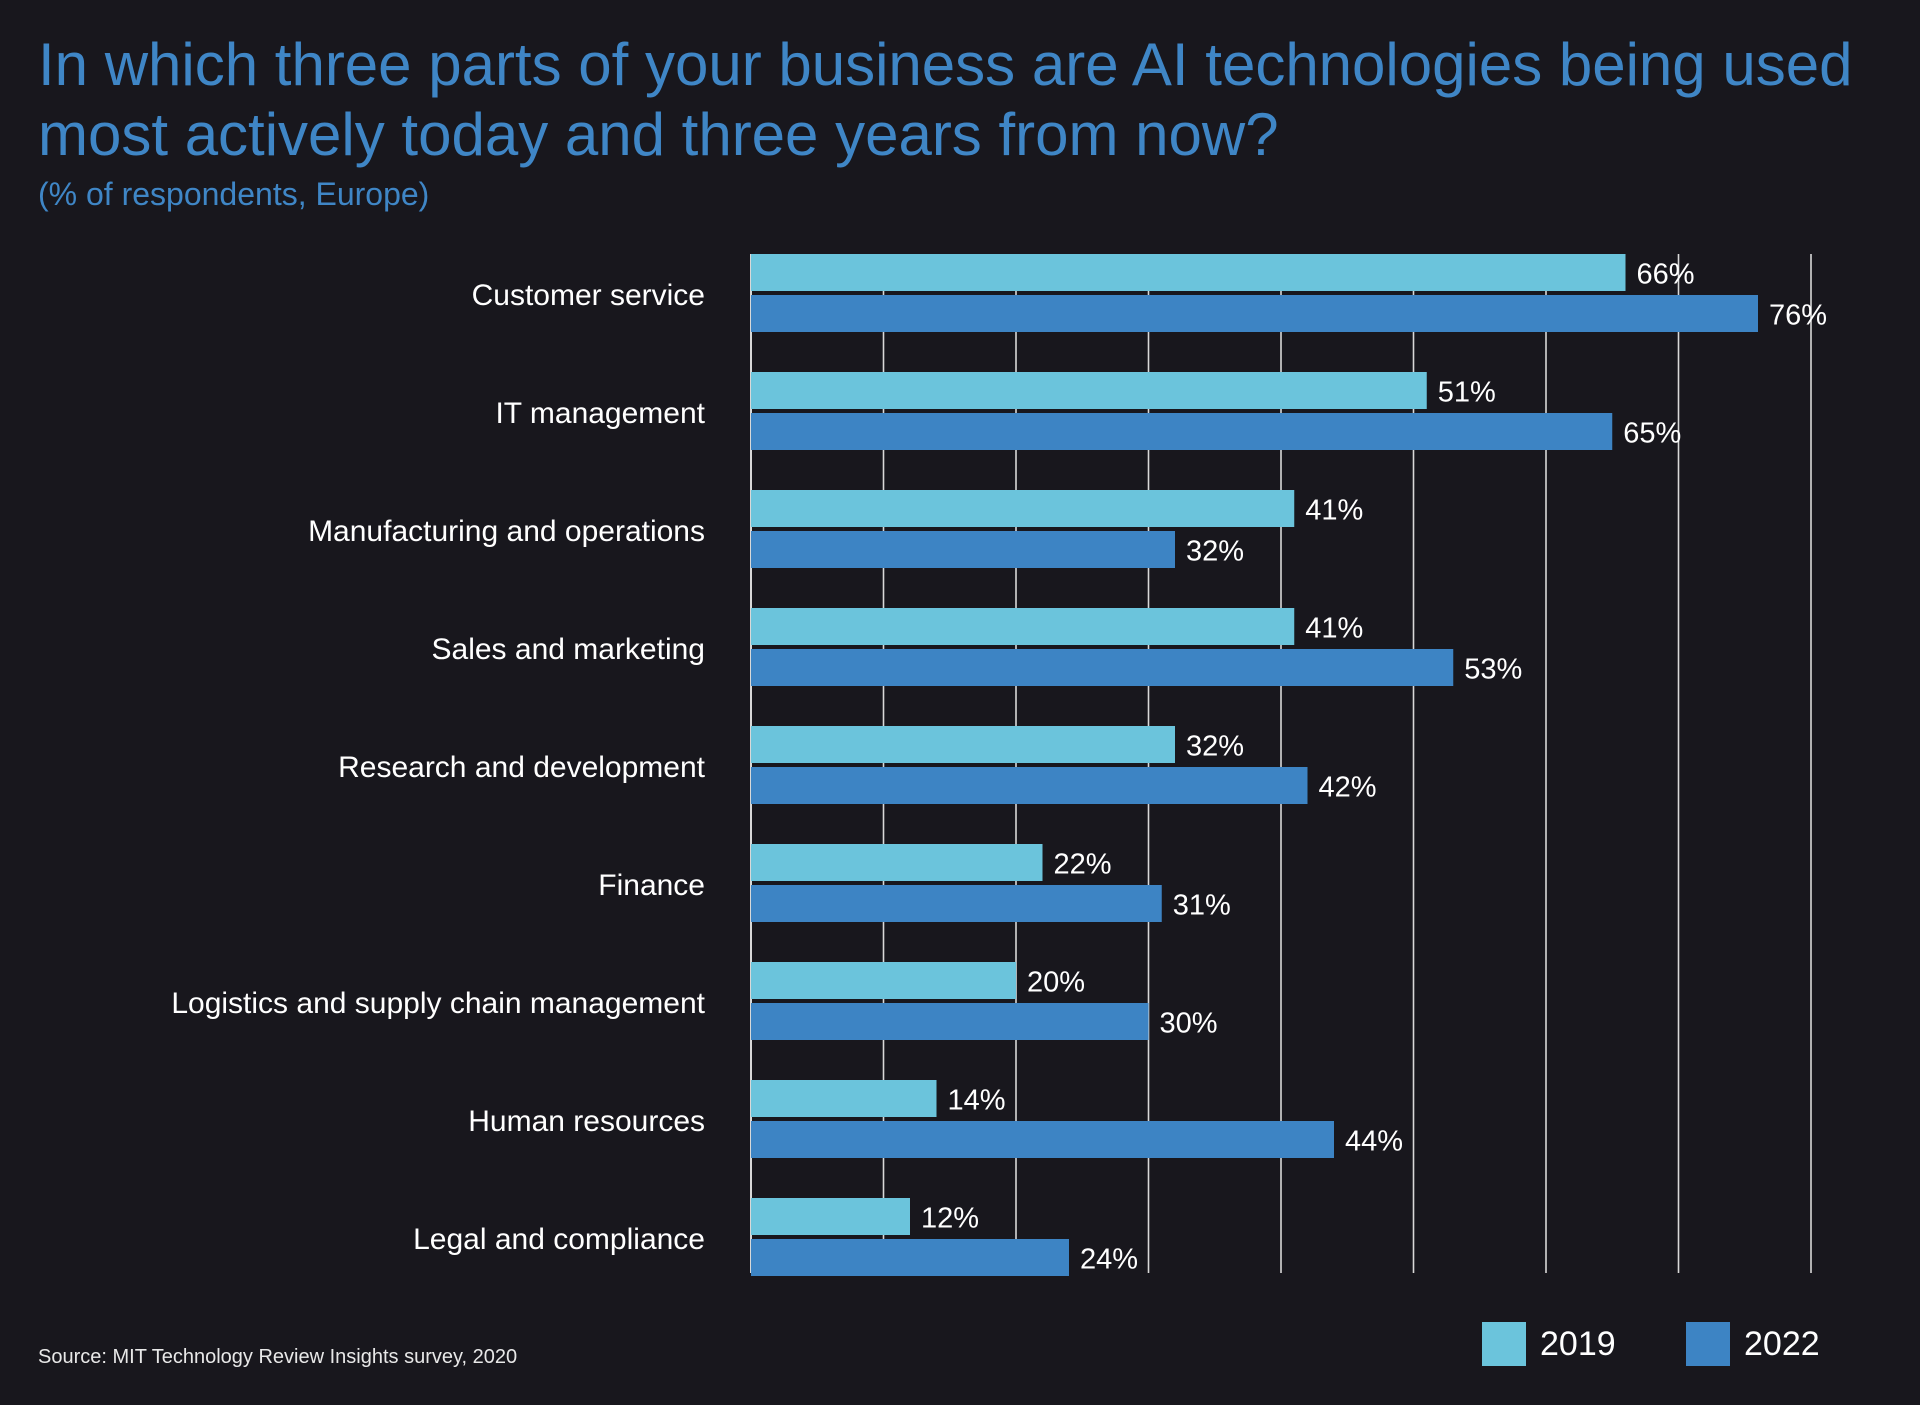 The height and width of the screenshot is (1405, 1920). I want to click on value-label: 44%, so click(1374, 1142).